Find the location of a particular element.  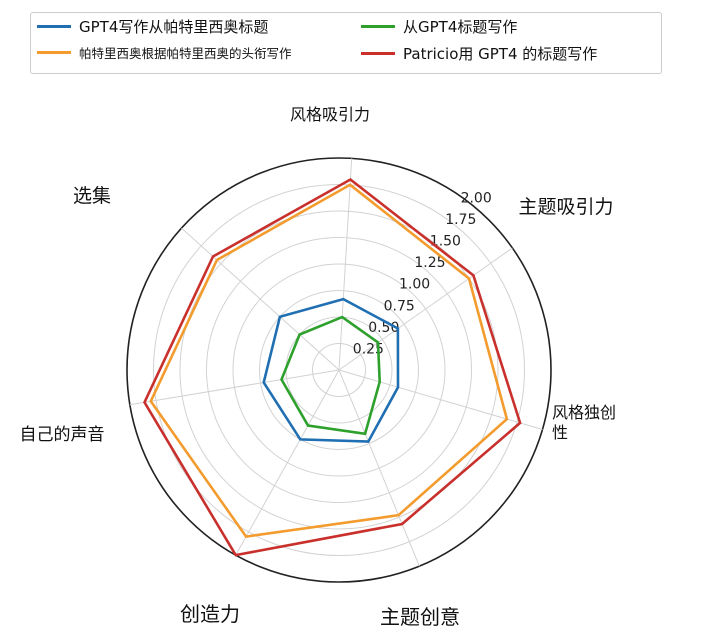

legend-item-gpt4-from-patricio-titles: GPT4写作从帕特里西奥标题 is located at coordinates (152, 26).